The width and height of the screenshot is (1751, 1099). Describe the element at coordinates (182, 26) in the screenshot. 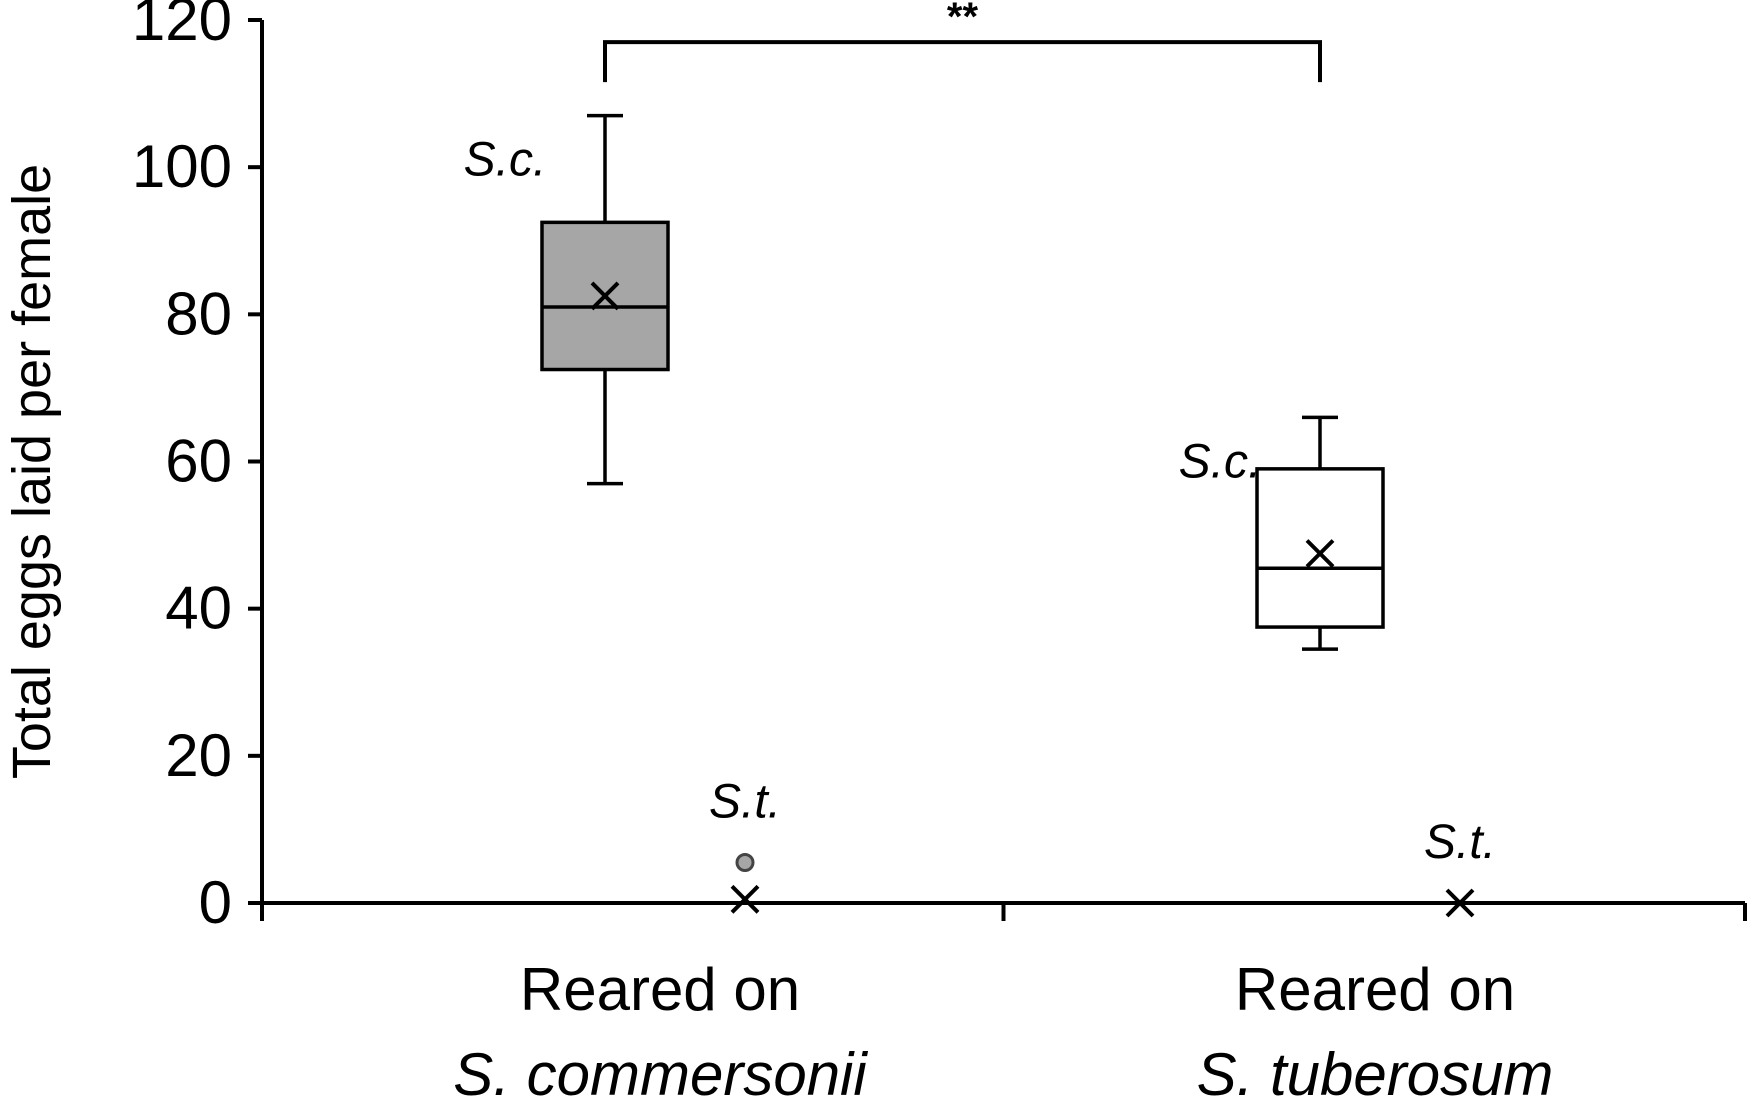

I see `y-tick-label: 120` at that location.